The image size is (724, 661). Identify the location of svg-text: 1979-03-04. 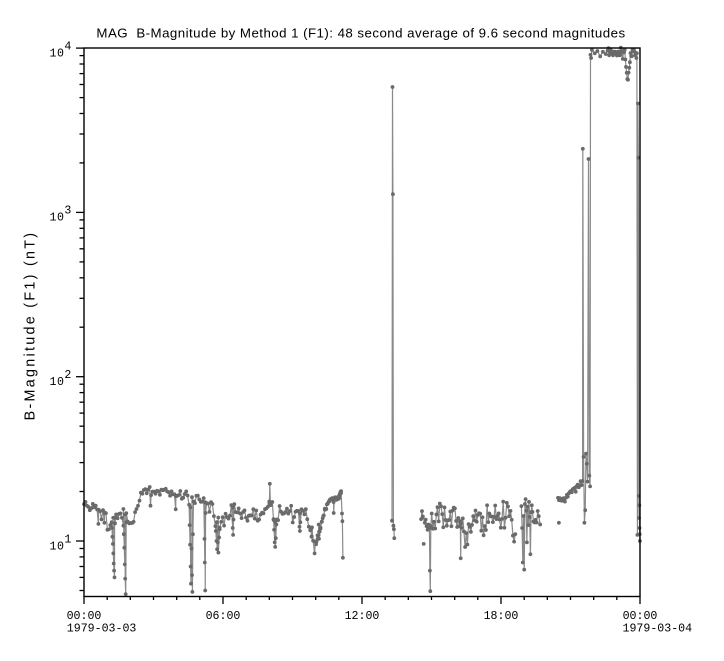
(658, 628).